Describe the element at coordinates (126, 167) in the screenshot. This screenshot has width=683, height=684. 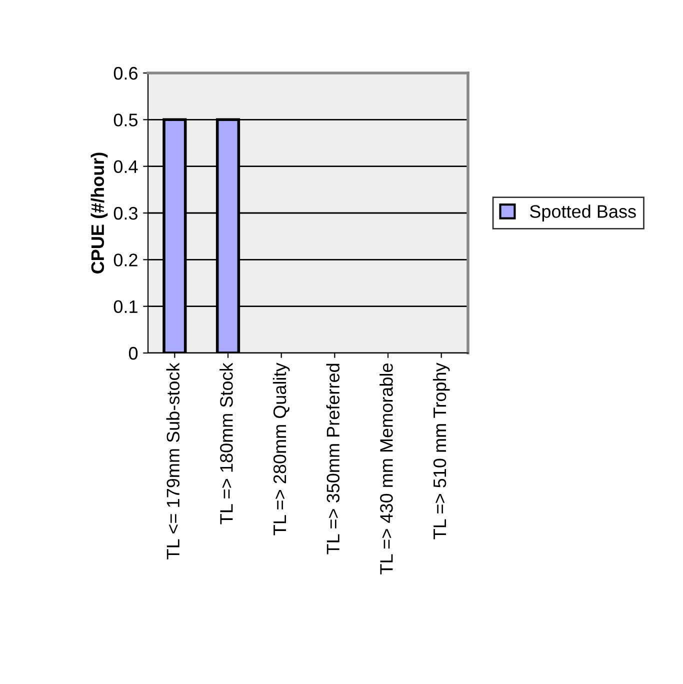
I see `y-tick-label: 0.4` at that location.